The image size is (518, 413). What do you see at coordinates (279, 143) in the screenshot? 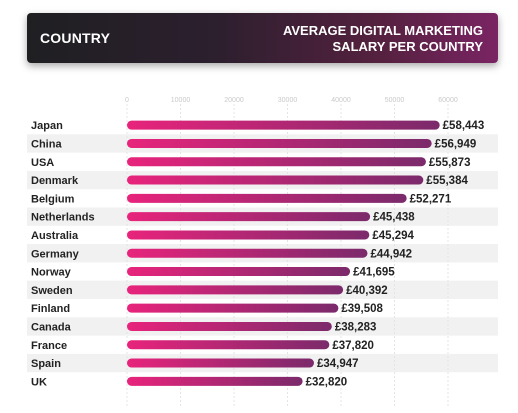
I see `bar-china` at bounding box center [279, 143].